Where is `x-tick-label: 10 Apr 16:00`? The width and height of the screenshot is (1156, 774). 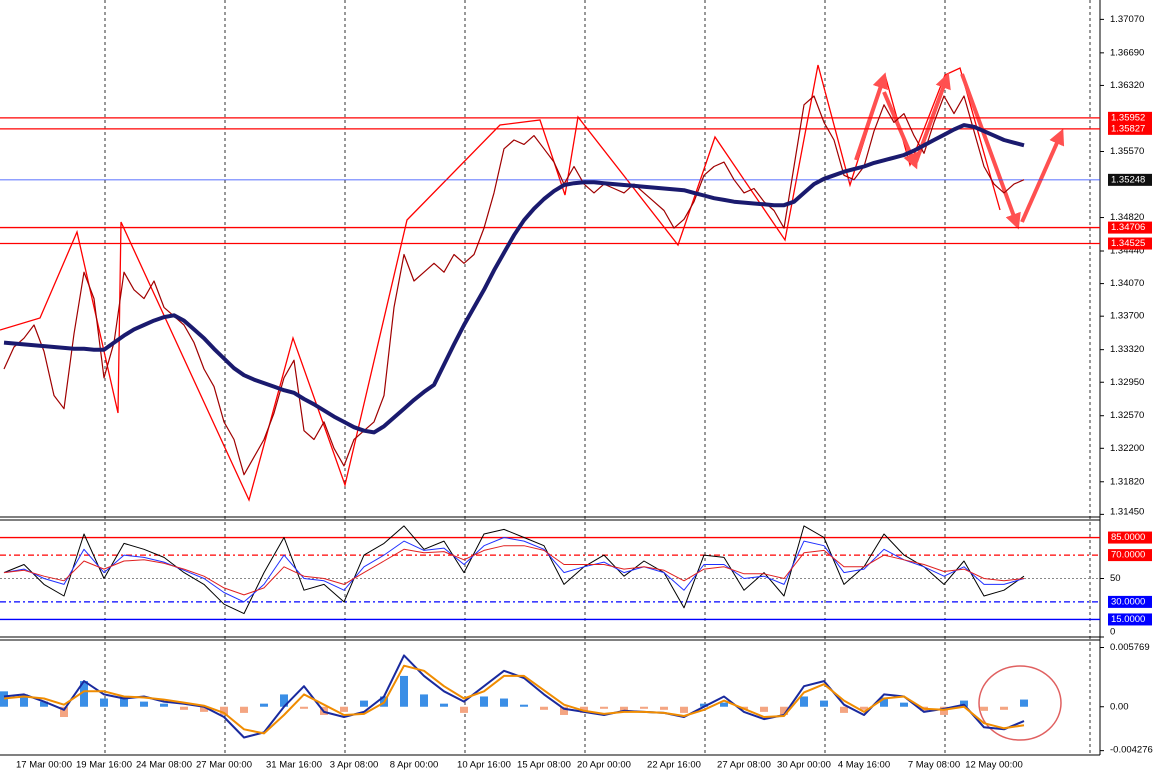
x-tick-label: 10 Apr 16:00 is located at coordinates (484, 765).